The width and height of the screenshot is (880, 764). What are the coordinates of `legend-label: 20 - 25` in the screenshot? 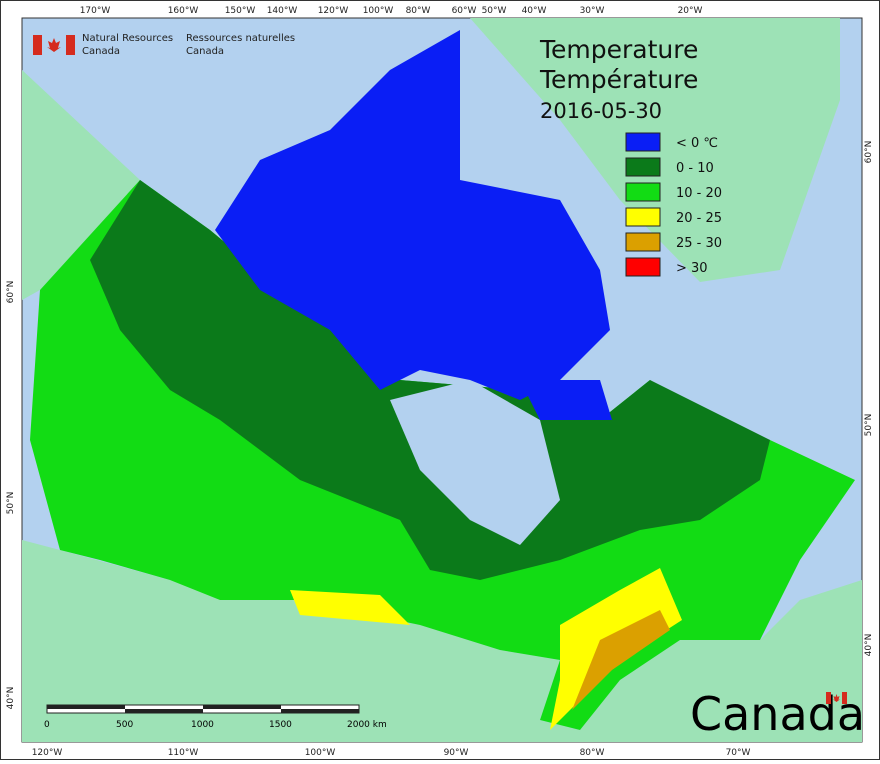 It's located at (699, 218).